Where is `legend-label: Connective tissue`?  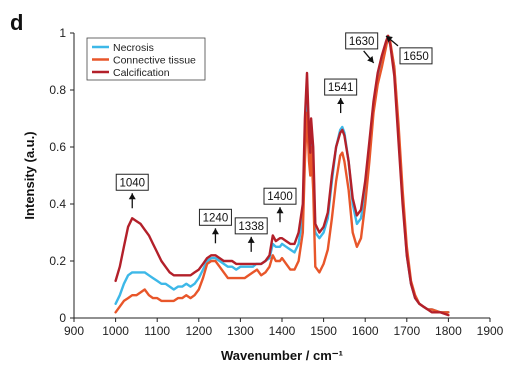
legend-label: Connective tissue is located at coordinates (154, 61).